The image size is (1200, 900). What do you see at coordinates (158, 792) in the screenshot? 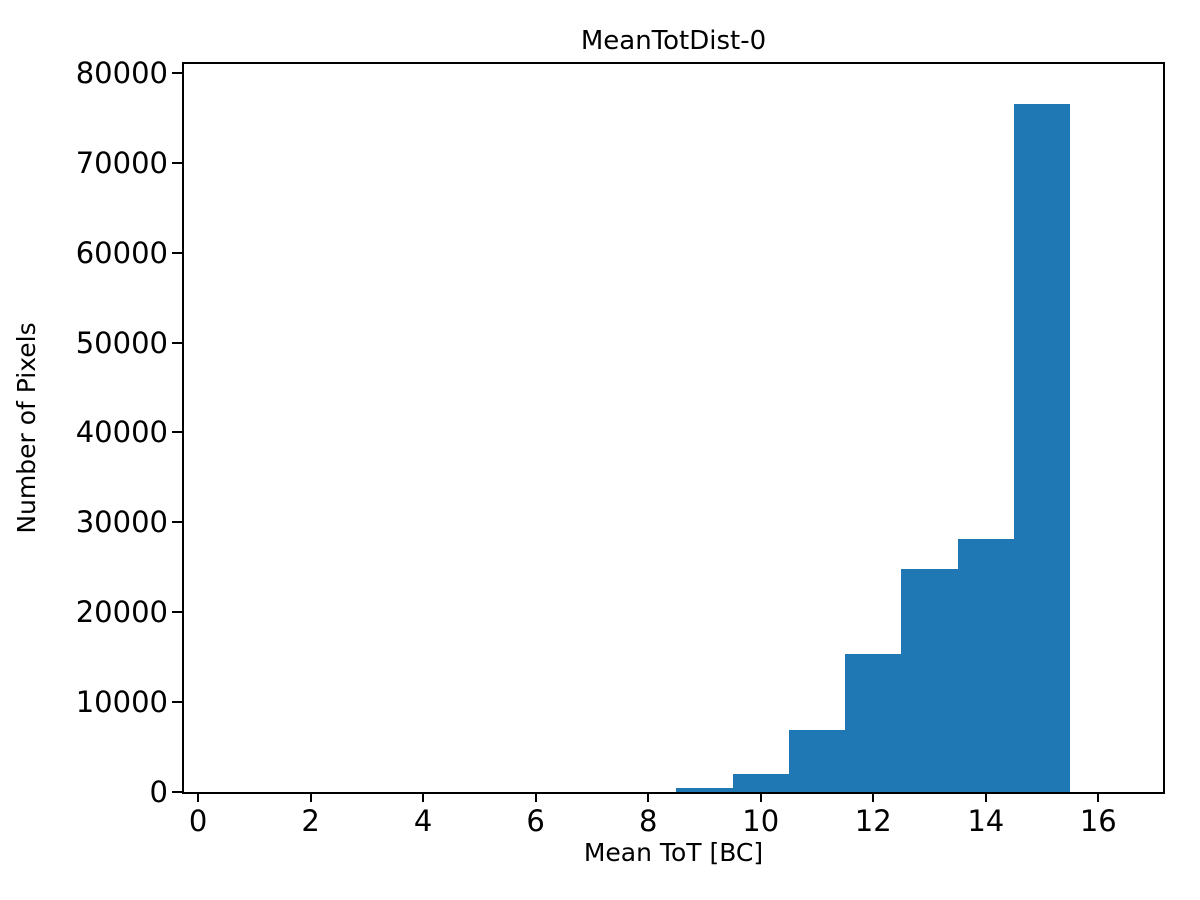
I see `y-tick-label: 0` at bounding box center [158, 792].